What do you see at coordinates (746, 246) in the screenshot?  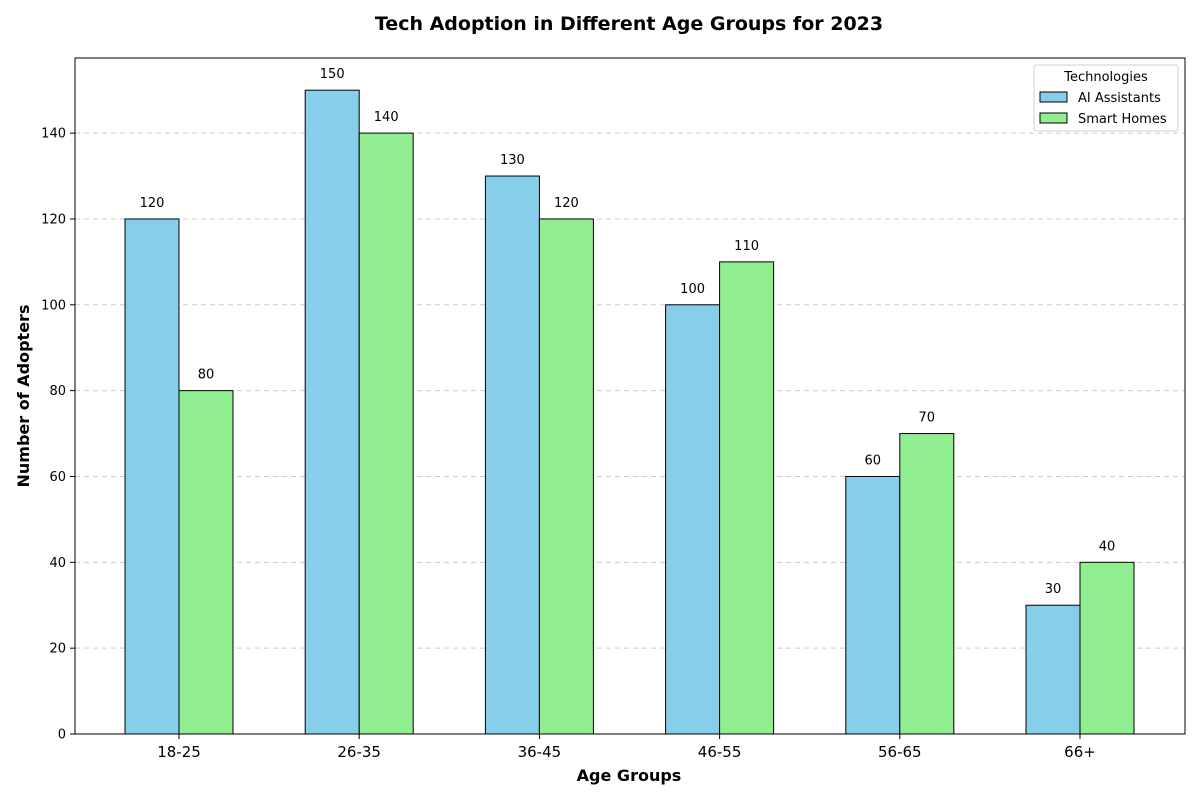 I see `data-label-smart-homes-46-55: 110` at bounding box center [746, 246].